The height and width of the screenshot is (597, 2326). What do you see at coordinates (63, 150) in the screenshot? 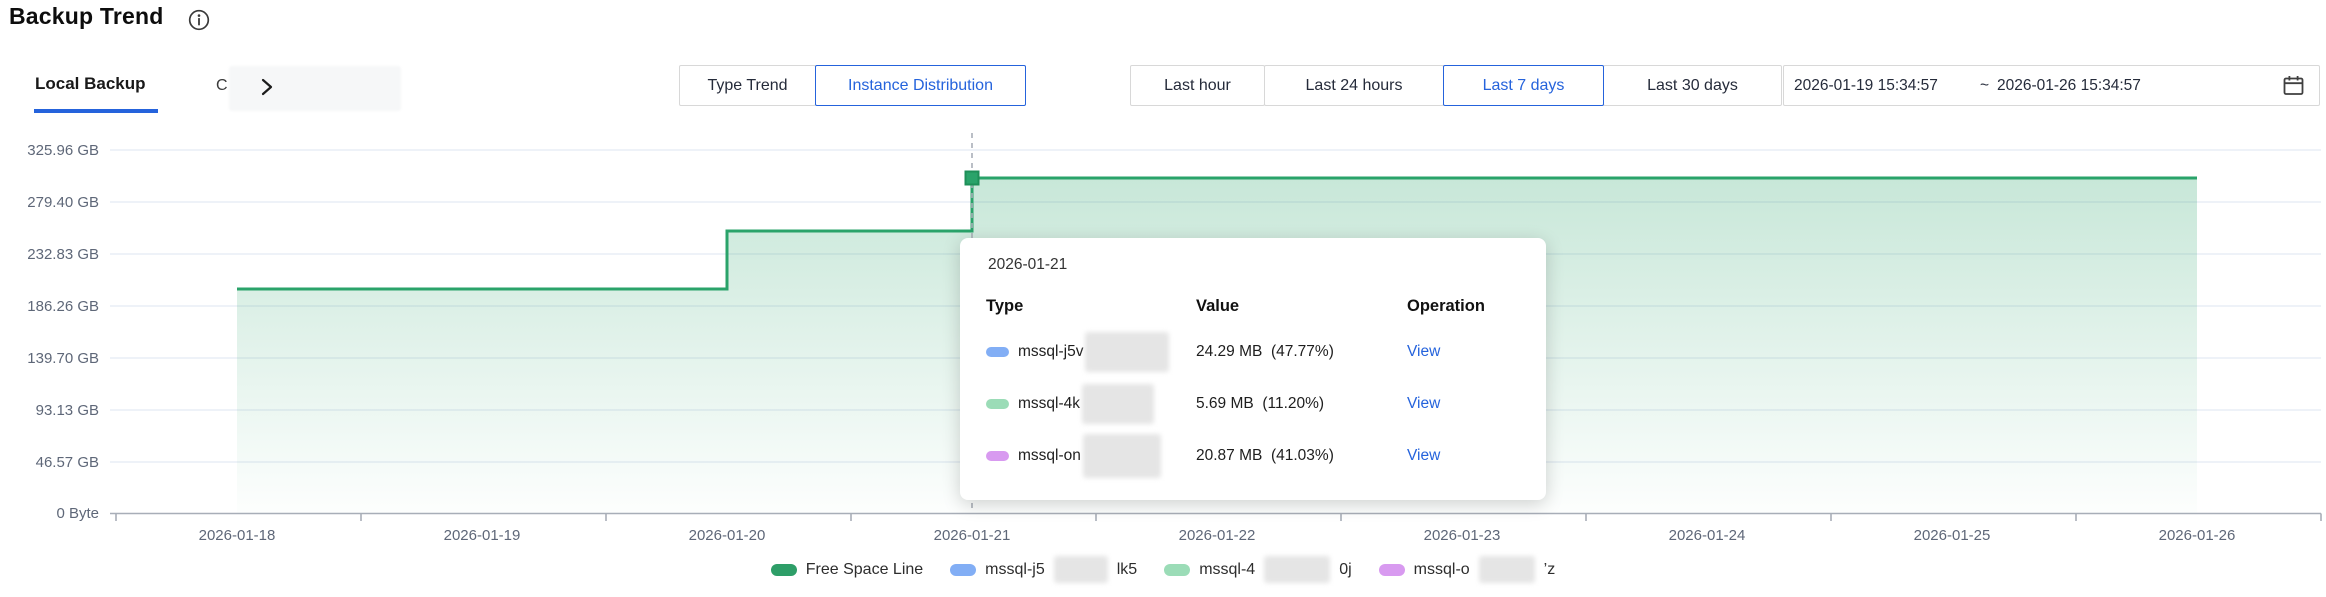
I see `y-tick-label: 325.96 GB` at bounding box center [63, 150].